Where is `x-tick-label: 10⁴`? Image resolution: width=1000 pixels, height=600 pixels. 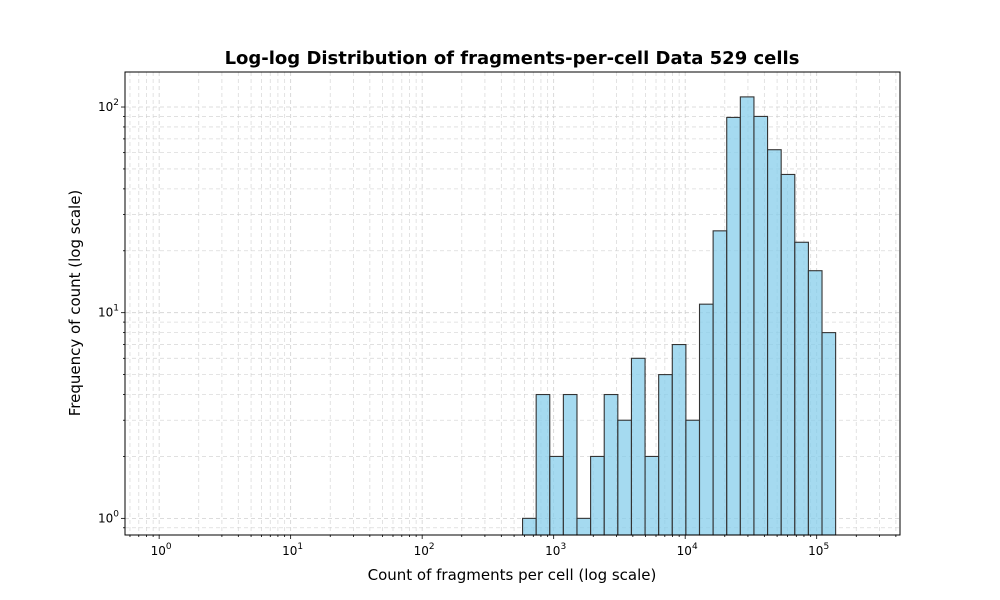 x-tick-label: 10⁴ is located at coordinates (687, 550).